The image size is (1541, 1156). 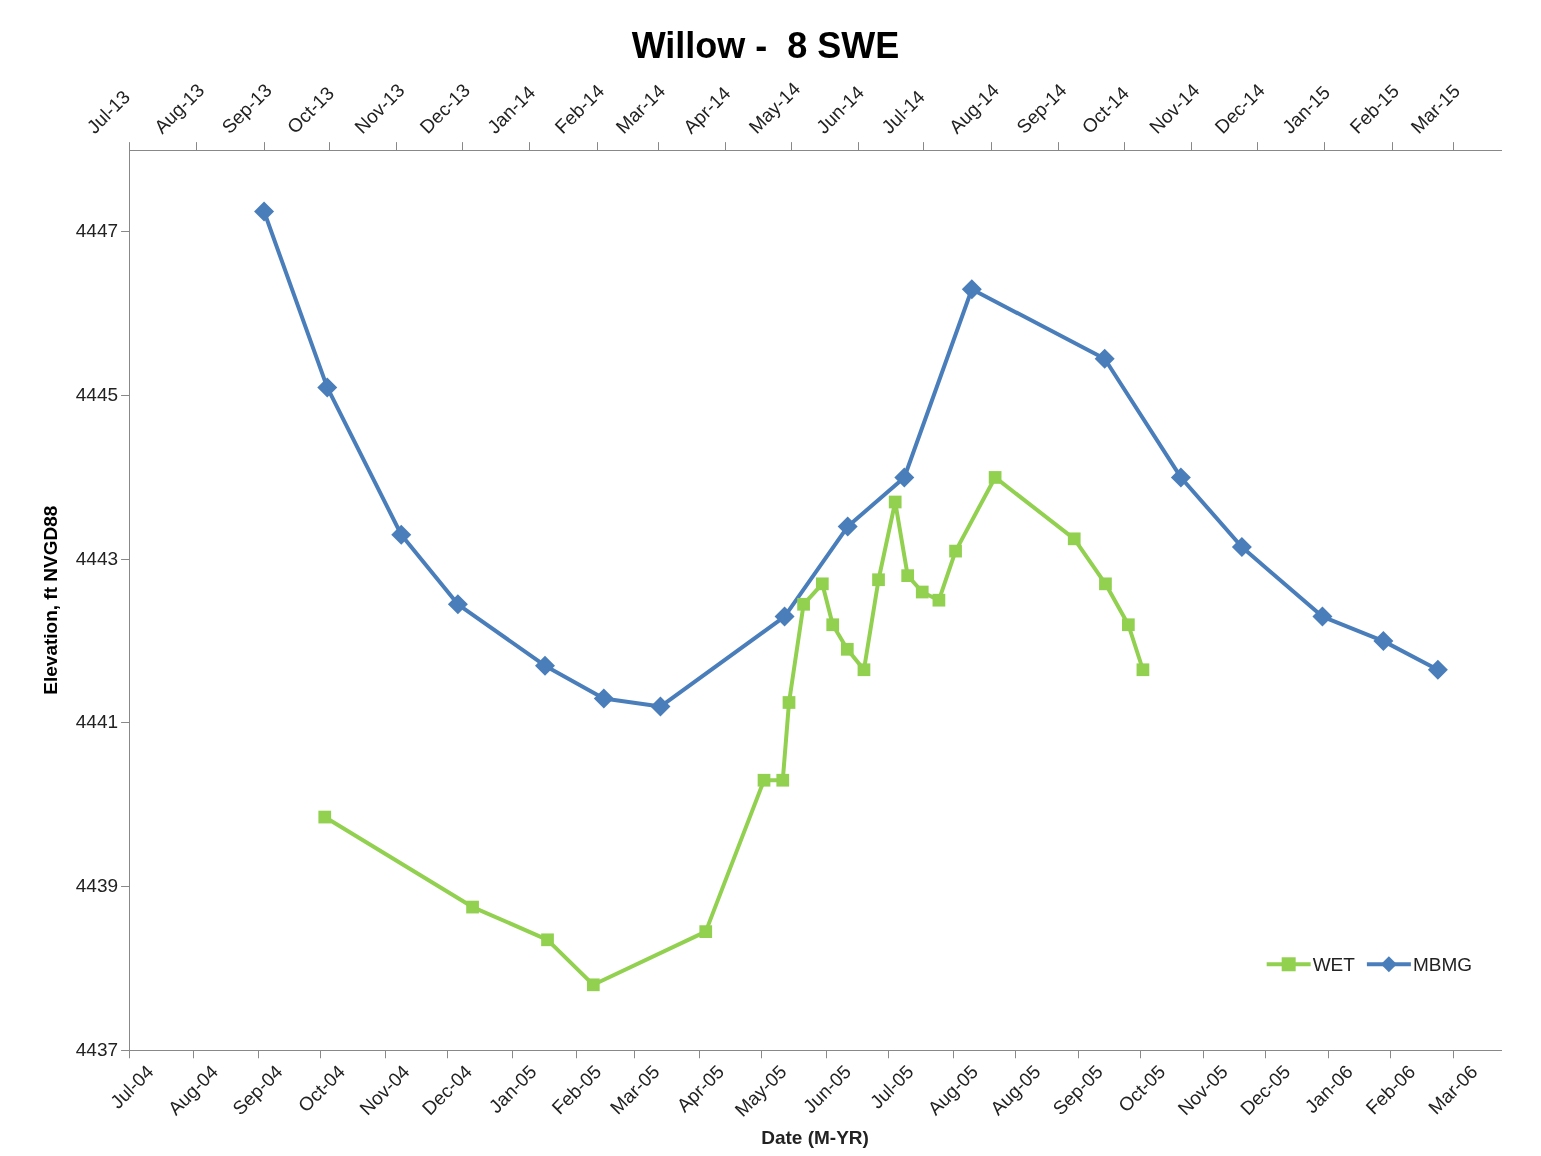 I want to click on y-axis-title: Elevation, ft NVGD88, so click(x=50, y=600).